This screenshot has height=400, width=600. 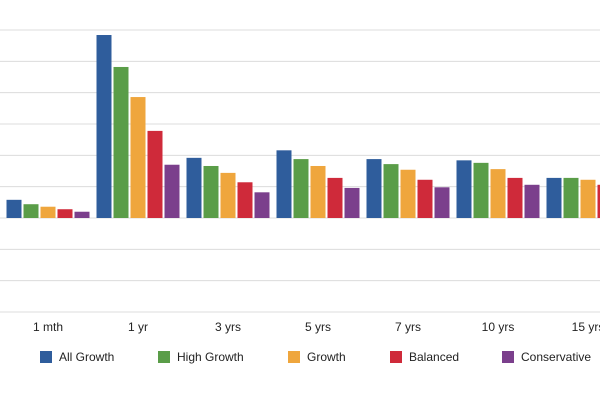 I want to click on legend-label: All Growth, so click(x=86, y=357).